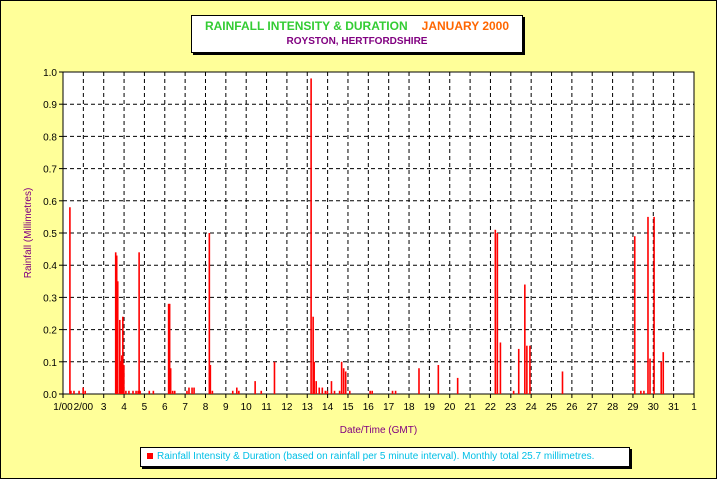 This screenshot has height=479, width=717. What do you see at coordinates (450, 407) in the screenshot?
I see `x-tick-label: 20` at bounding box center [450, 407].